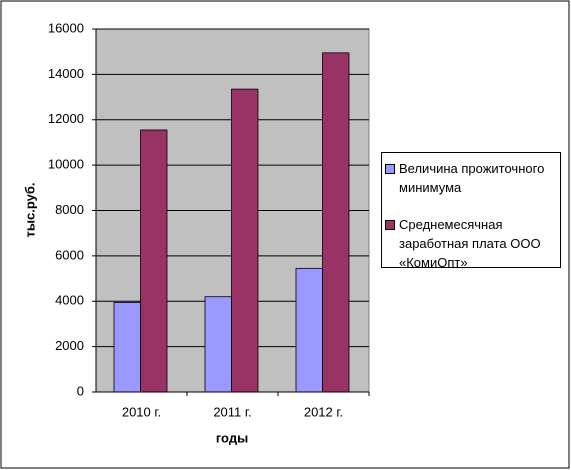 The width and height of the screenshot is (571, 470). I want to click on x-tick-label: 2012 г., so click(323, 411).